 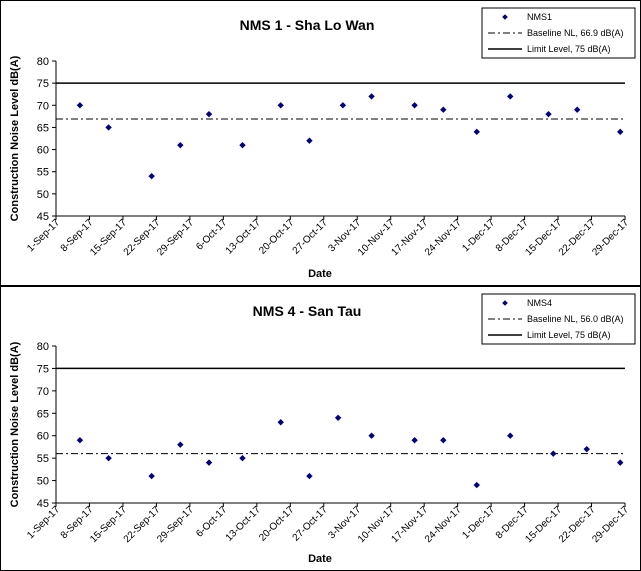 I want to click on legend-label: Baseline NL, 56.0 dB(A), so click(x=575, y=319).